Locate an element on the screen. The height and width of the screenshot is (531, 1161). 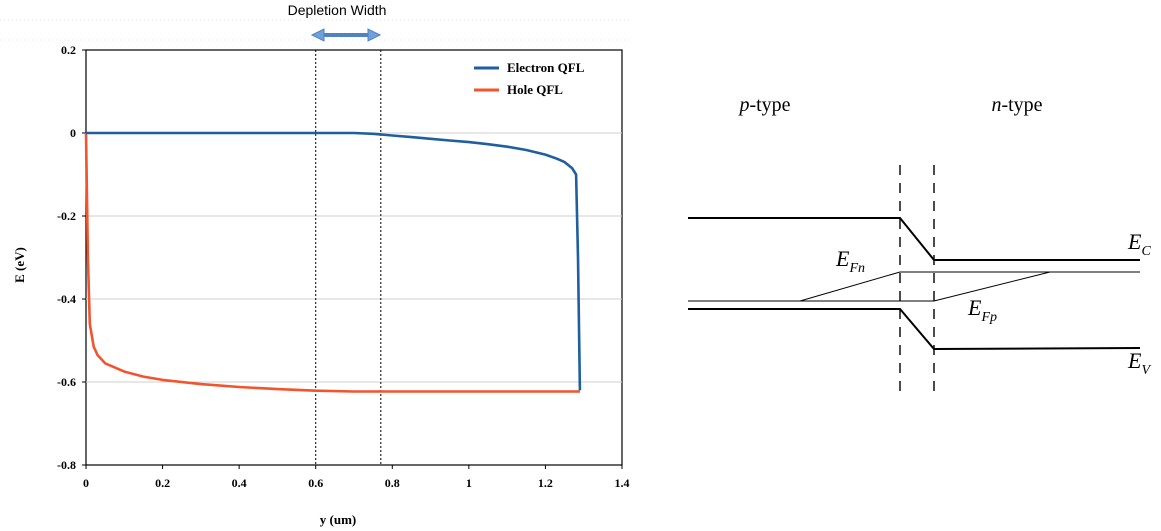
n-type-label: n-type is located at coordinates (1016, 105).